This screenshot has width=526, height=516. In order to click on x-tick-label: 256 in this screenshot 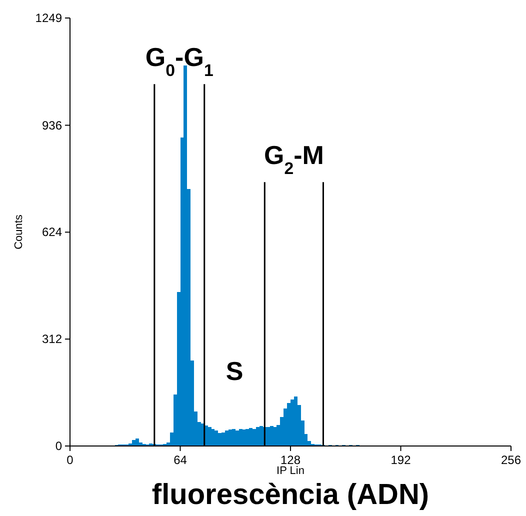, I will do `click(511, 460)`.